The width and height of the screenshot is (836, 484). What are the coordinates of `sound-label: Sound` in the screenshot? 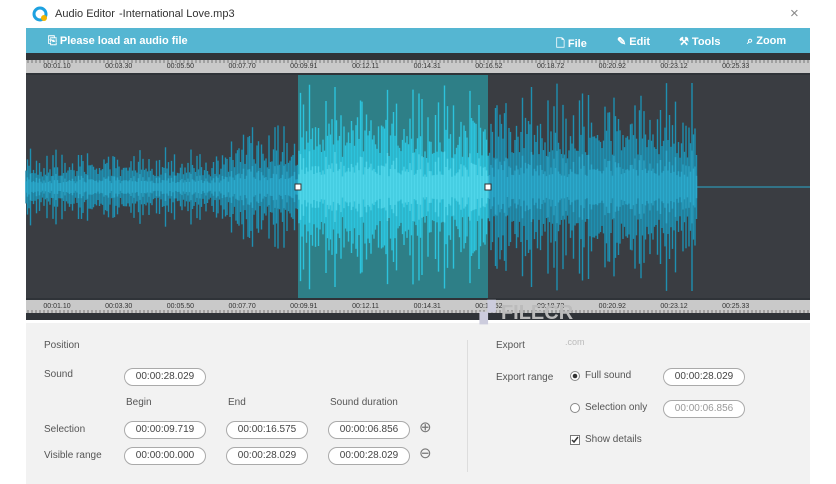 It's located at (58, 374).